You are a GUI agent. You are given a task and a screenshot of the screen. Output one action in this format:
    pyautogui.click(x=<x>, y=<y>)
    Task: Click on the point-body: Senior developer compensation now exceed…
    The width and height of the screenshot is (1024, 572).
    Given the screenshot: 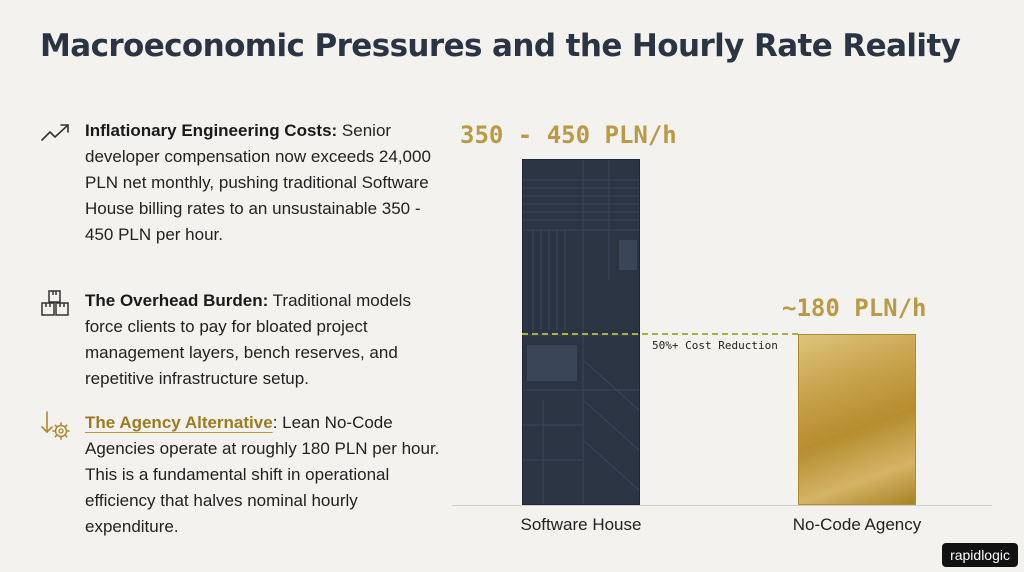 What is the action you would take?
    pyautogui.click(x=258, y=182)
    